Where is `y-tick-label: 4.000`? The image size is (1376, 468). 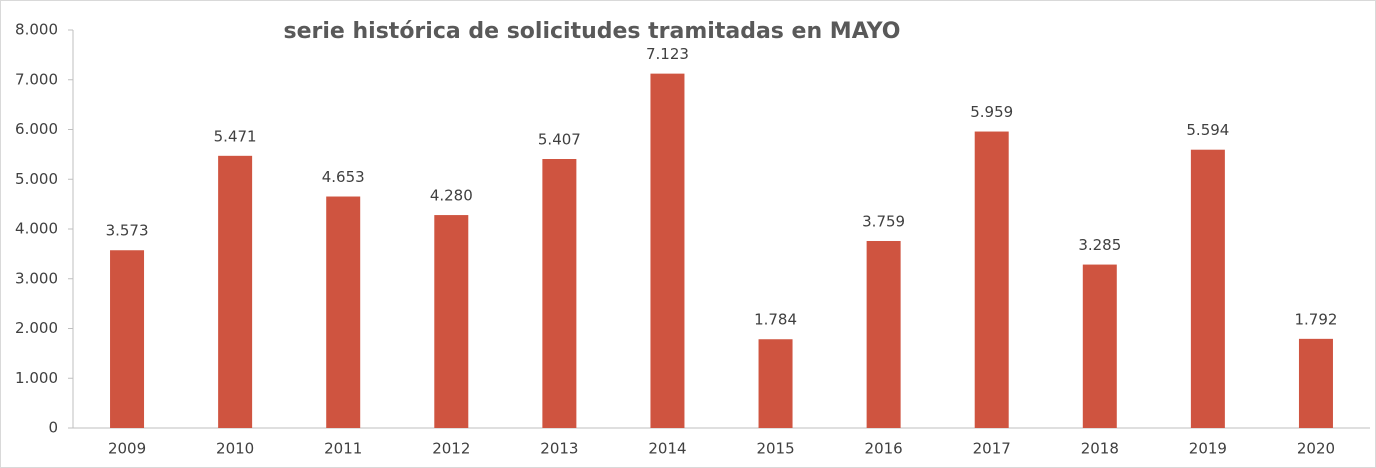 y-tick-label: 4.000 is located at coordinates (36, 229).